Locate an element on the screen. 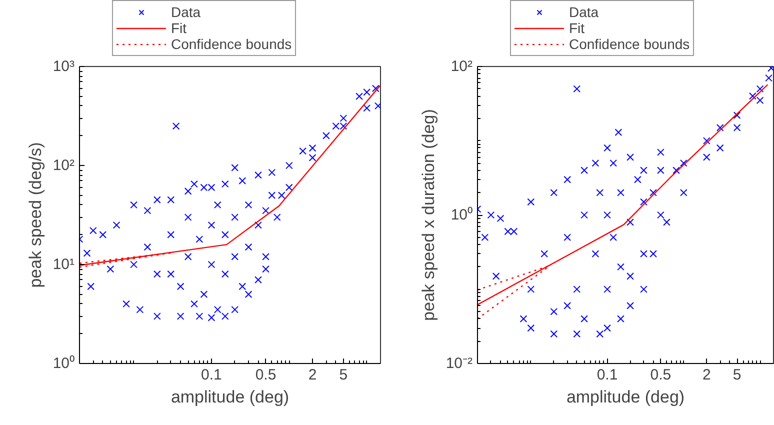  y-tick-label: 10³ is located at coordinates (63, 66).